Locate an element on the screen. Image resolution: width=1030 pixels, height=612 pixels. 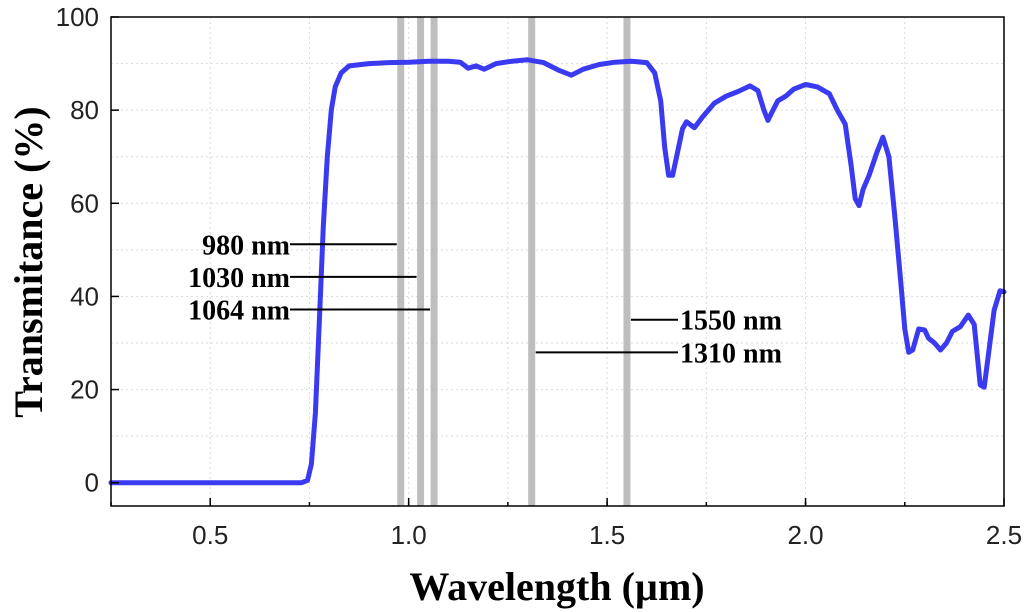
annotation-label: 1064 nm is located at coordinates (239, 310).